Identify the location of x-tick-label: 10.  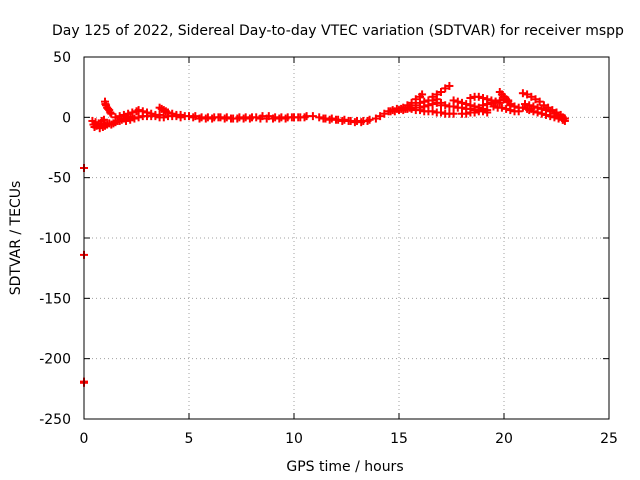
(294, 439).